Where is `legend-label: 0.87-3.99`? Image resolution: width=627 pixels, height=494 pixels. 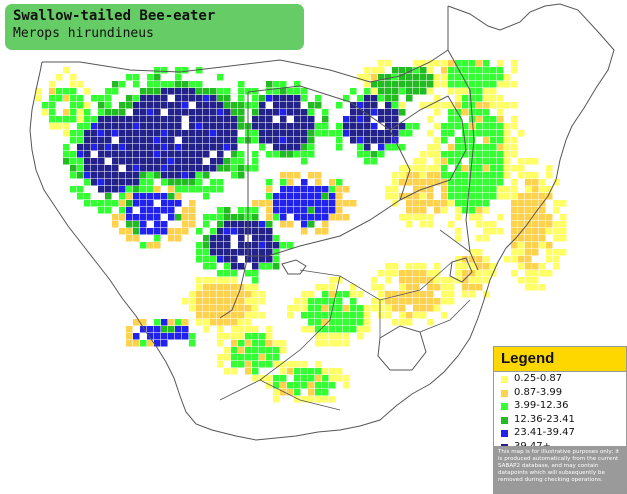 legend-label: 0.87-3.99 is located at coordinates (538, 392).